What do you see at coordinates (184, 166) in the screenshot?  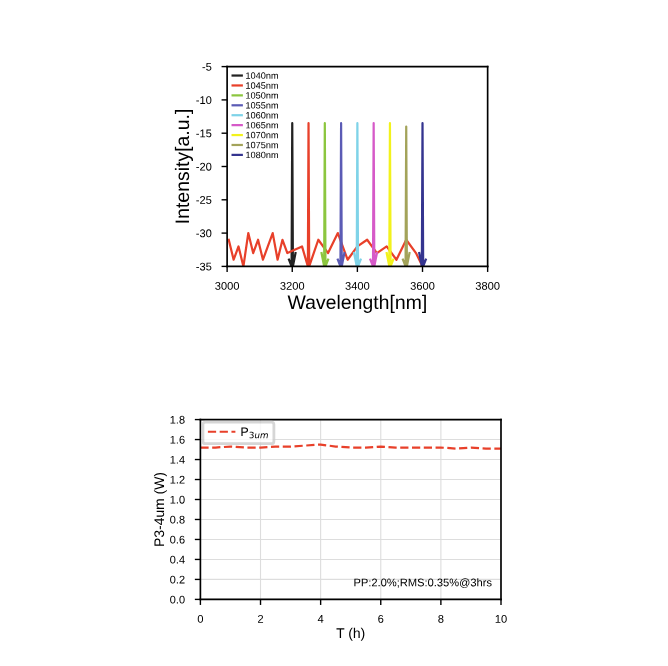 I see `y-axis-title: Intensity[a.u.]` at bounding box center [184, 166].